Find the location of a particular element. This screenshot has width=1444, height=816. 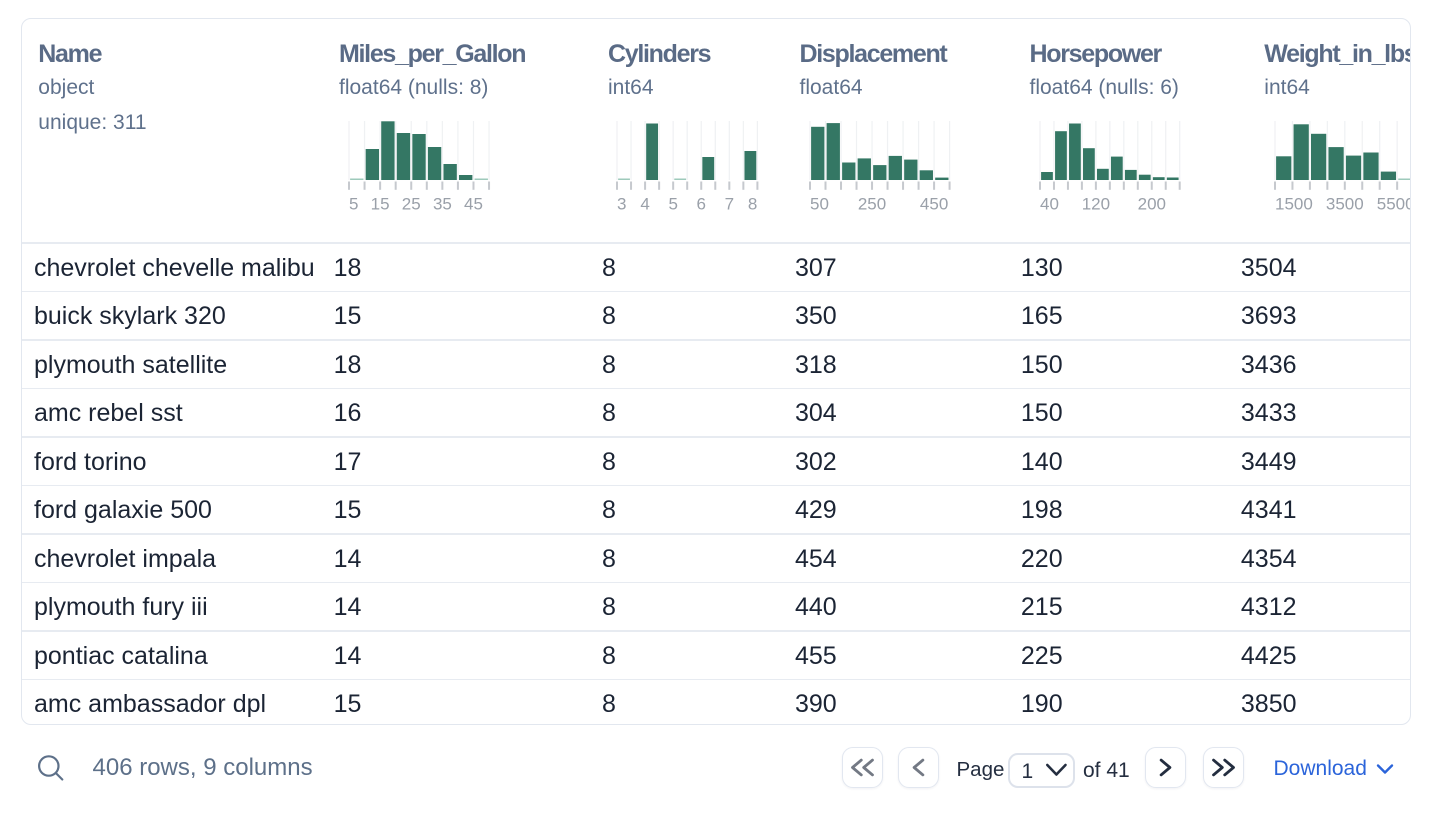

svg-text: 40 is located at coordinates (1049, 204).